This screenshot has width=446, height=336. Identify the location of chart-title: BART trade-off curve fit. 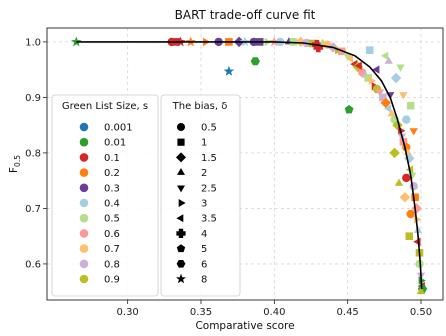
(245, 15).